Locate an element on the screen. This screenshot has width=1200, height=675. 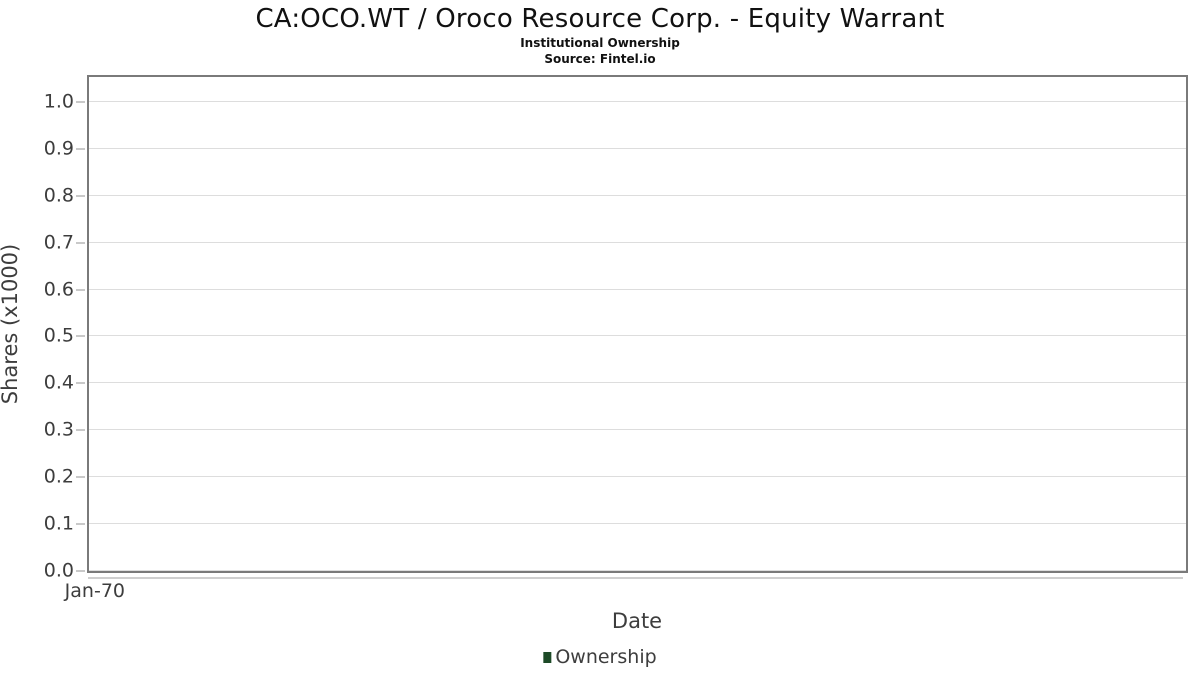
x-axis-title: Date is located at coordinates (637, 621).